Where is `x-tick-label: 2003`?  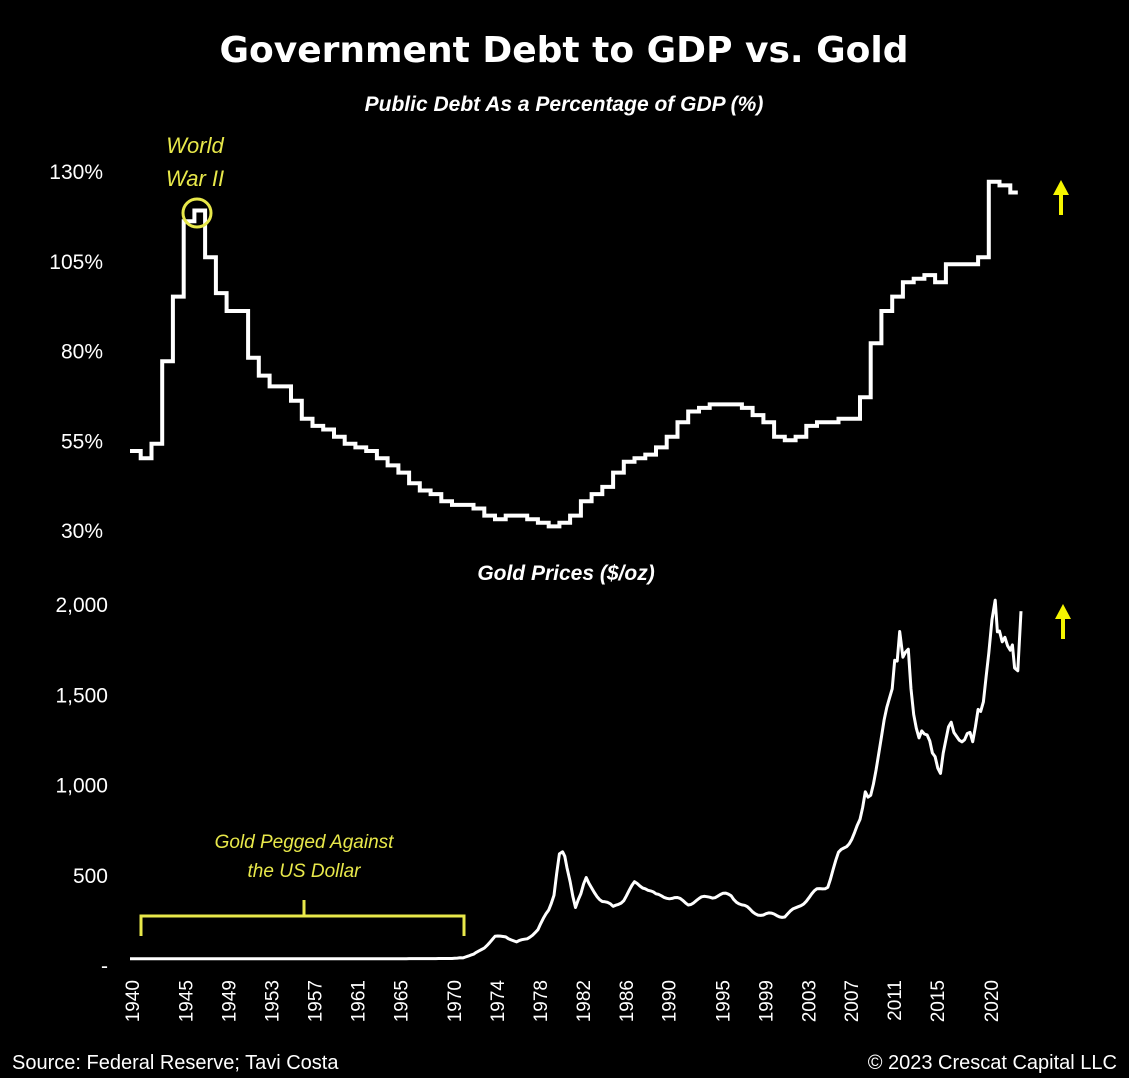 x-tick-label: 2003 is located at coordinates (809, 1001).